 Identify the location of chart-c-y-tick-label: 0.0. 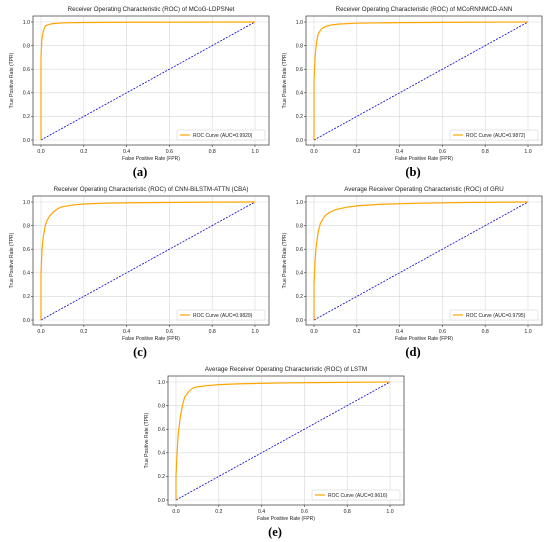
(26, 321).